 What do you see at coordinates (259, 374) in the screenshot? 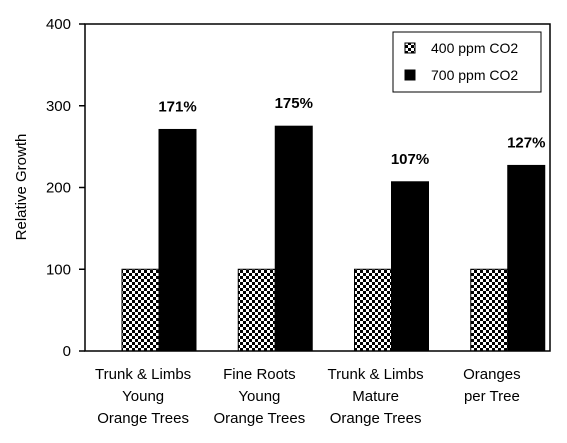
I see `category-label: Fine Roots` at bounding box center [259, 374].